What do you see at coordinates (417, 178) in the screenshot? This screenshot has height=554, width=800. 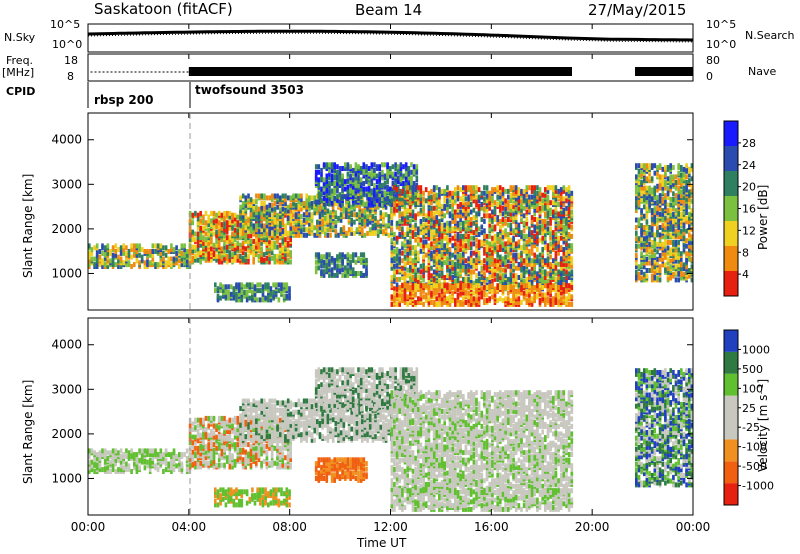 I see `power-cell-1983` at bounding box center [417, 178].